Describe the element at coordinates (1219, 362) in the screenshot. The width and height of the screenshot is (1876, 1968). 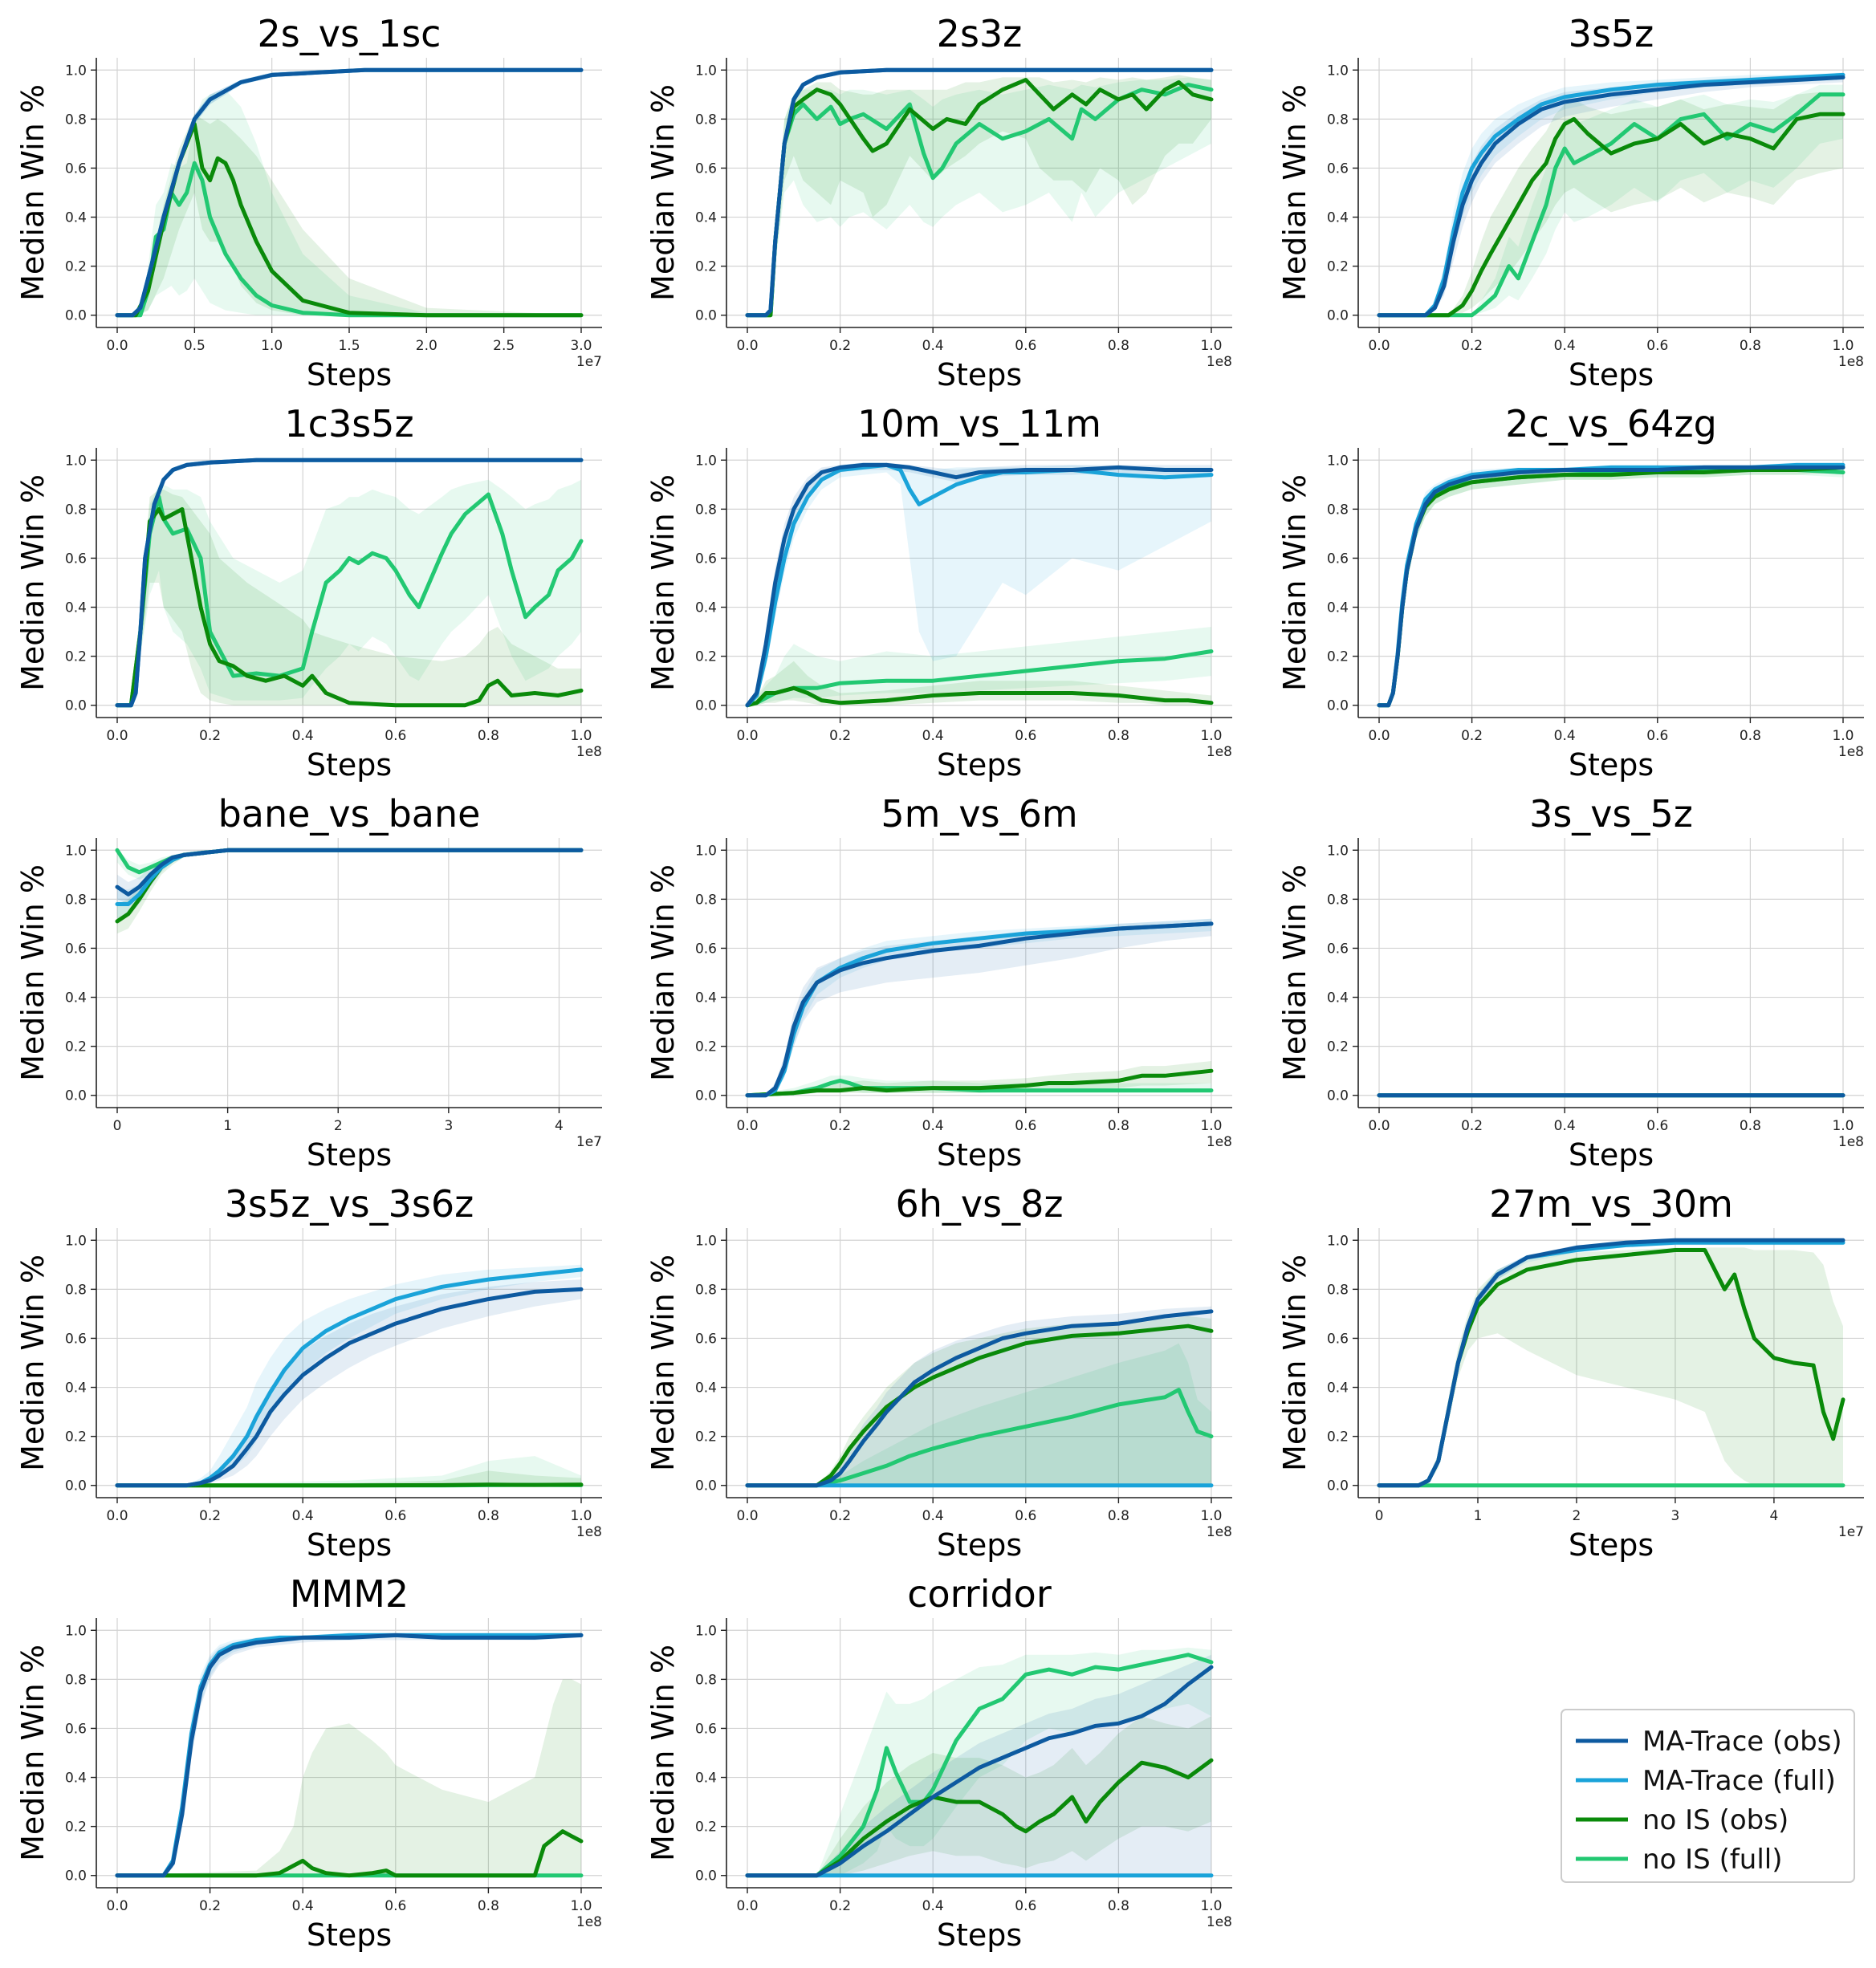
I see `panel-2s3z-axis-multiplier: 1e8` at that location.